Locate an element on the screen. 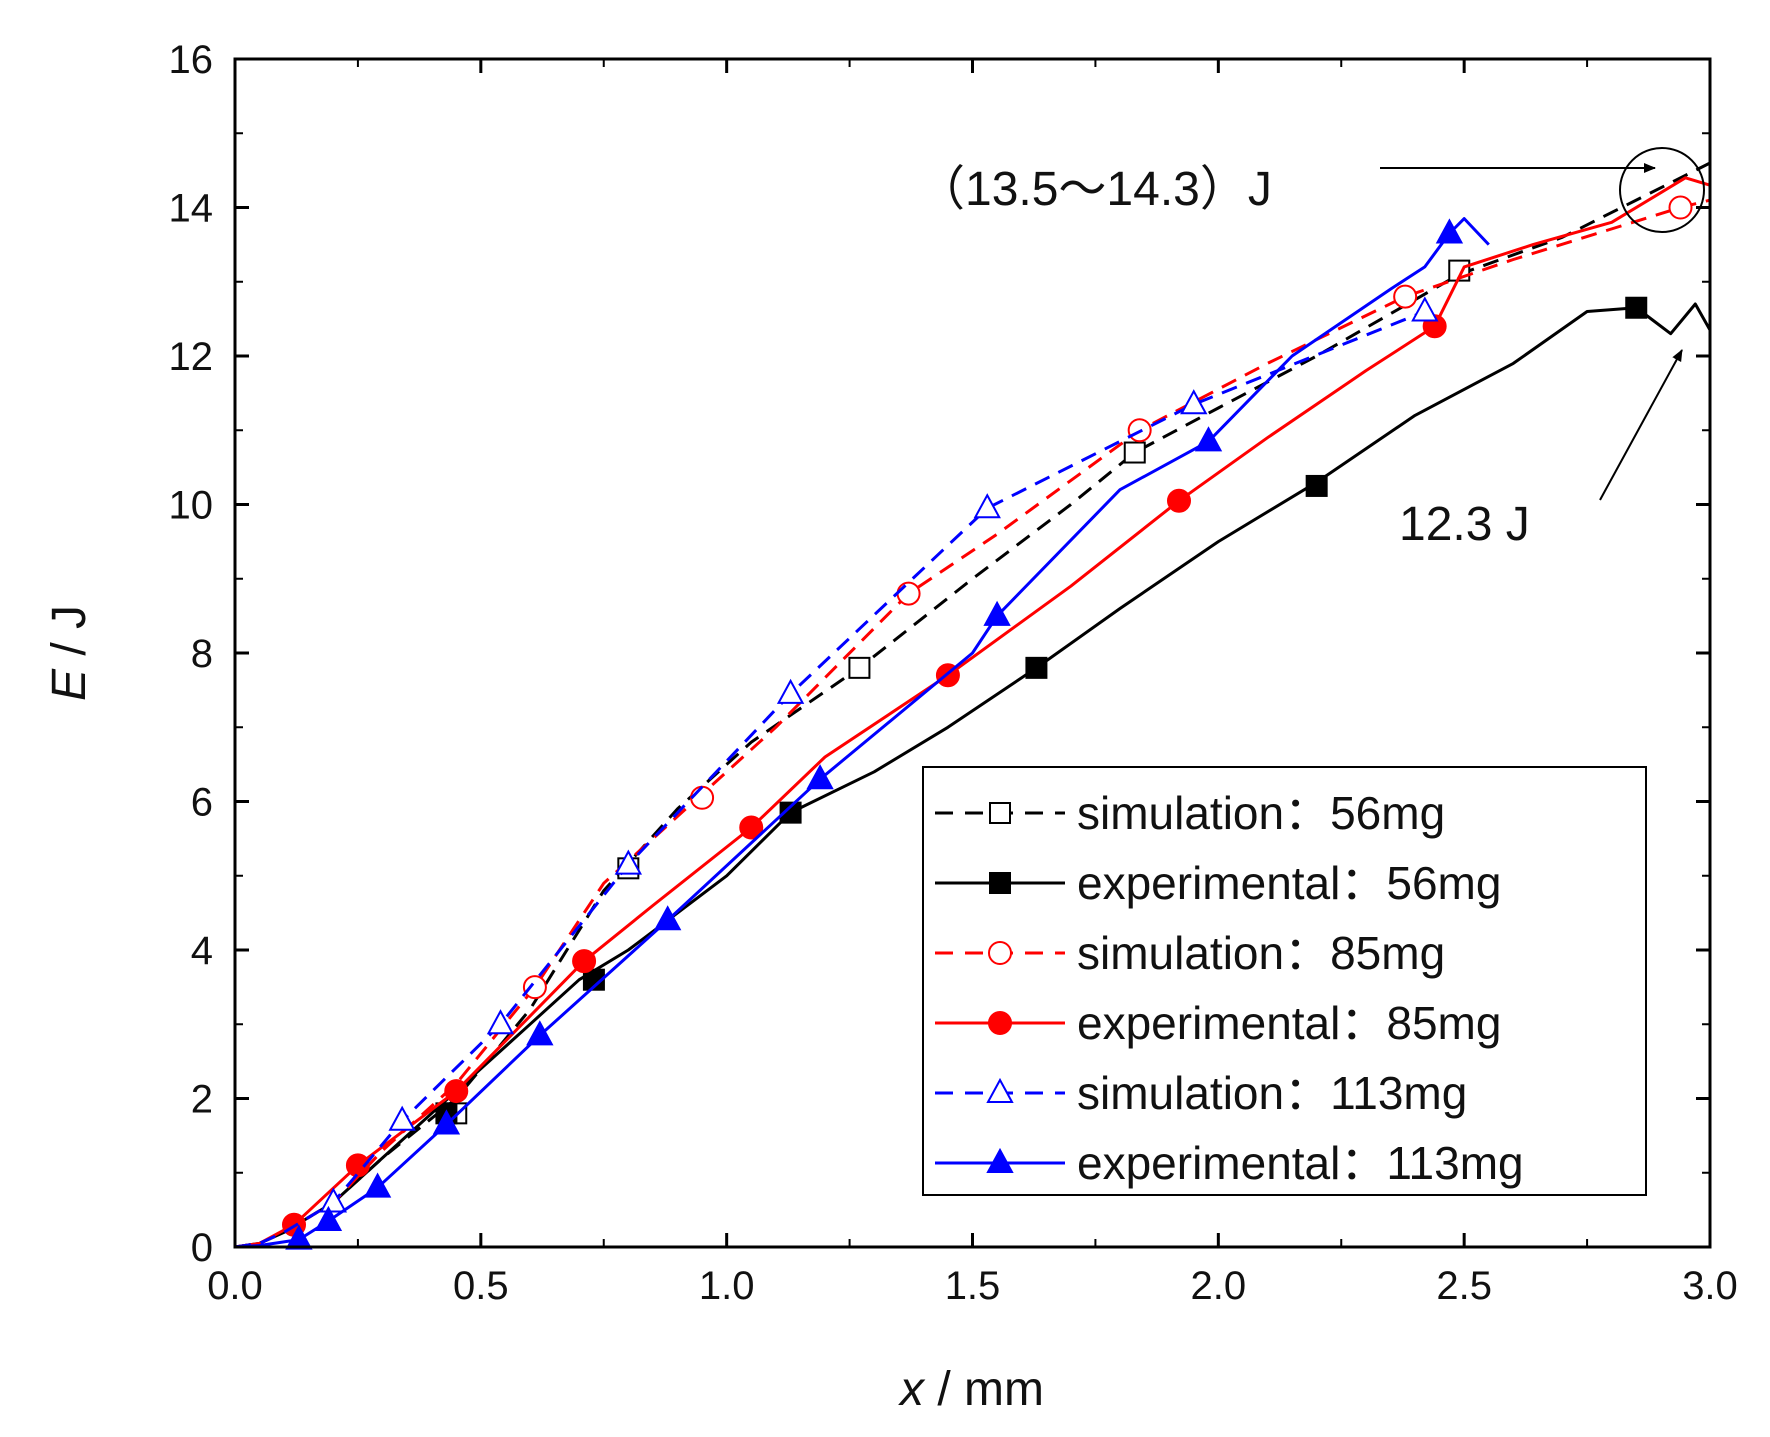  x-tick-label: 0.0 is located at coordinates (235, 1286).